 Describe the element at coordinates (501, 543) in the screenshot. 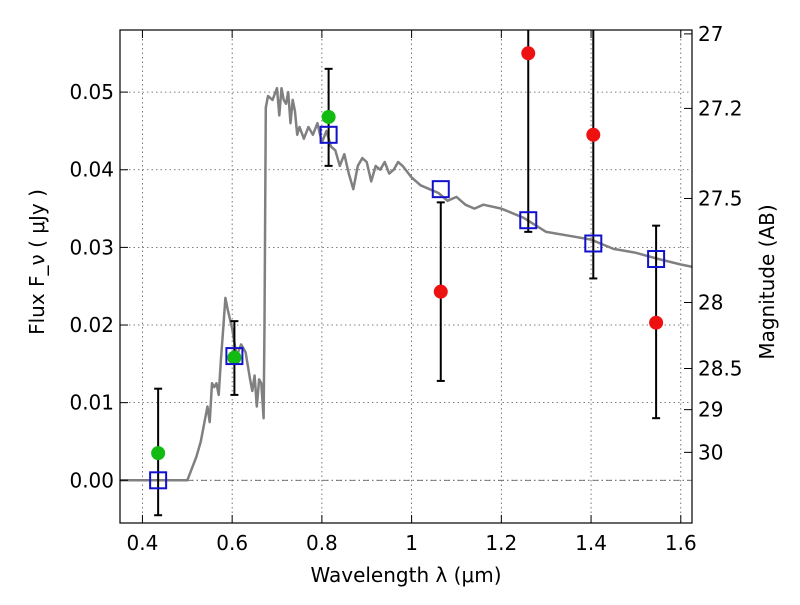

I see `x-tick-label: 1.2` at that location.